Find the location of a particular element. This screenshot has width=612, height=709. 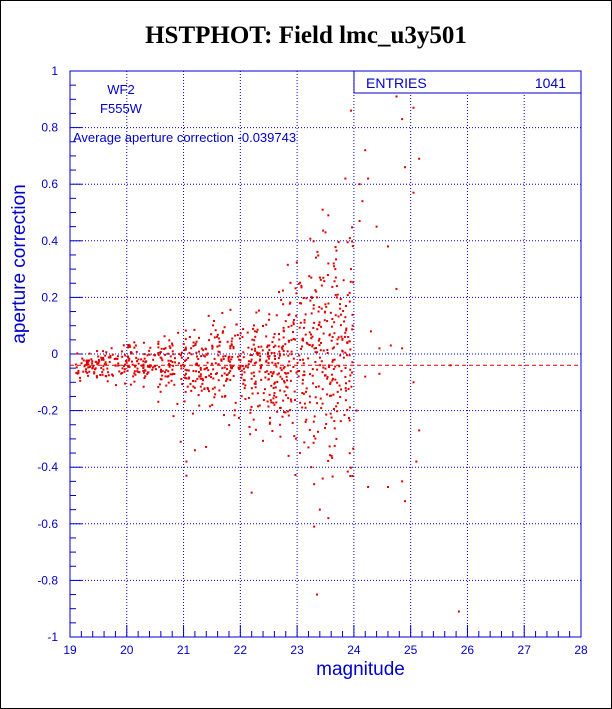

x-tick-label: 27 is located at coordinates (525, 650).